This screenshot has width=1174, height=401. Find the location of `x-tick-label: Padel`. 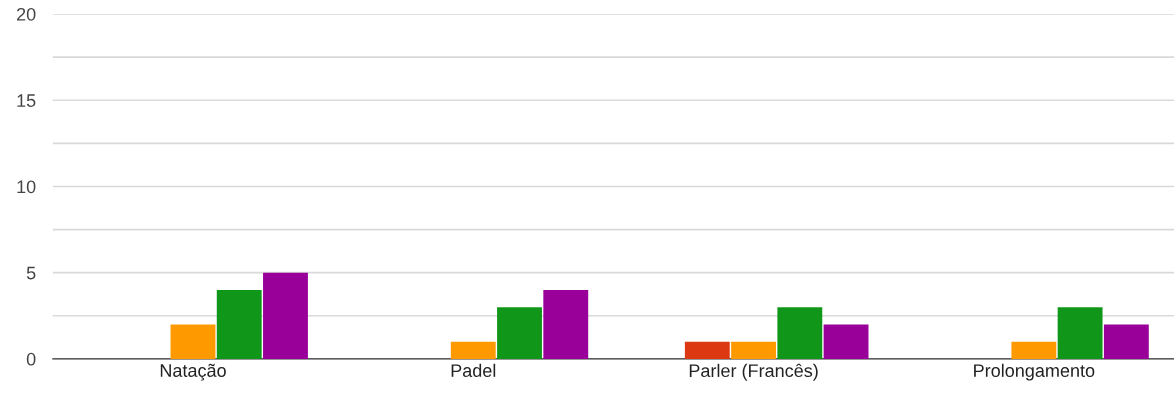

x-tick-label: Padel is located at coordinates (473, 370).